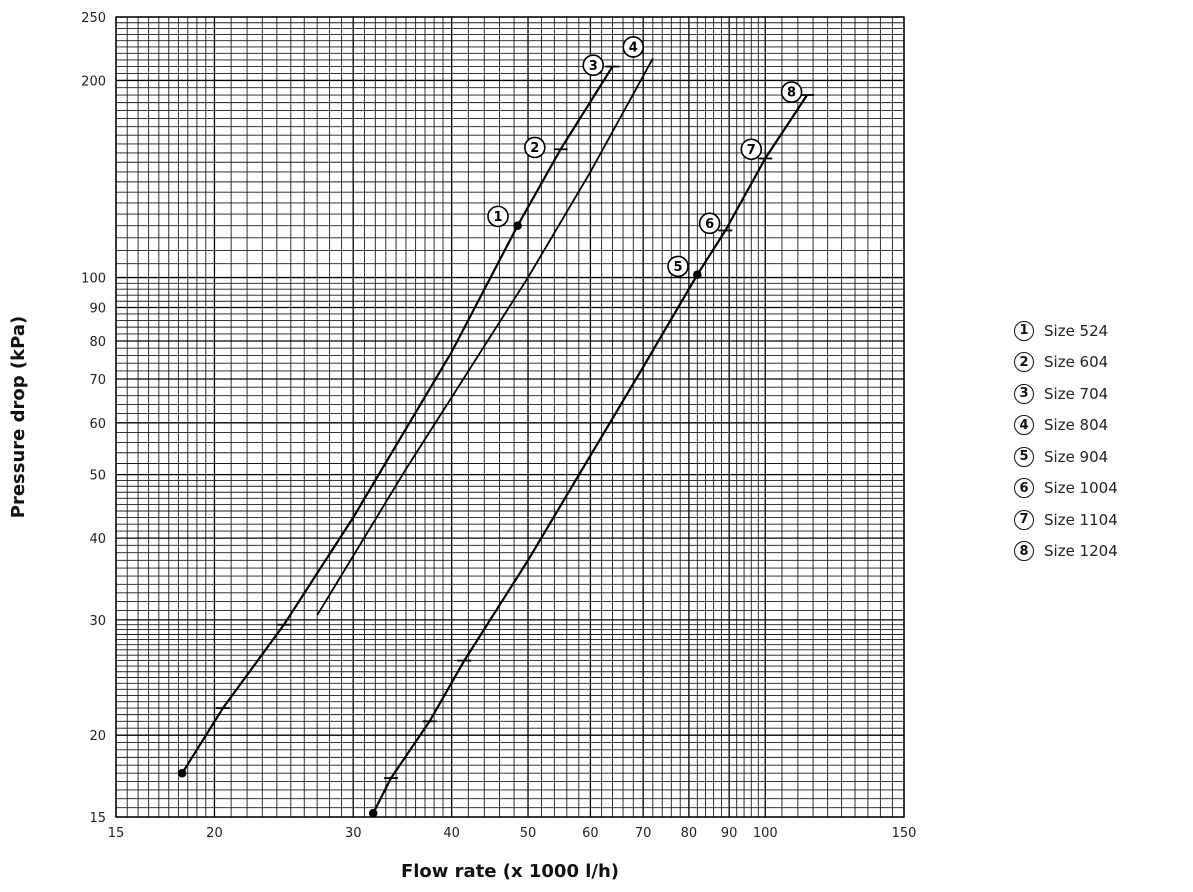 This screenshot has height=892, width=1193. Describe the element at coordinates (97, 539) in the screenshot. I see `y-tick-label: 40` at that location.